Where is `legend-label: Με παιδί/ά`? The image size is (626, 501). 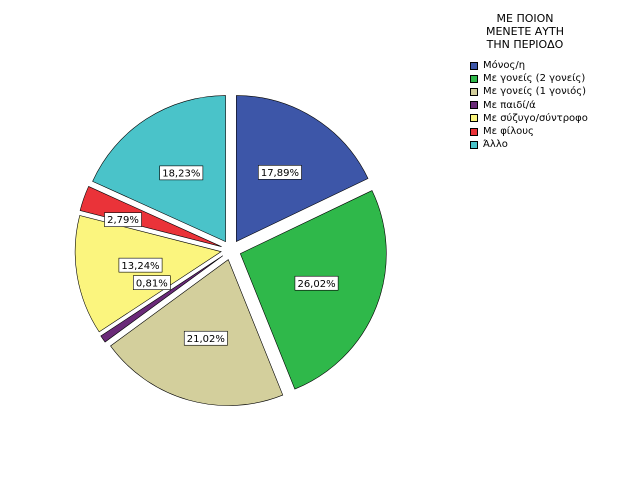
legend-label: Με παιδί/ά is located at coordinates (509, 105).